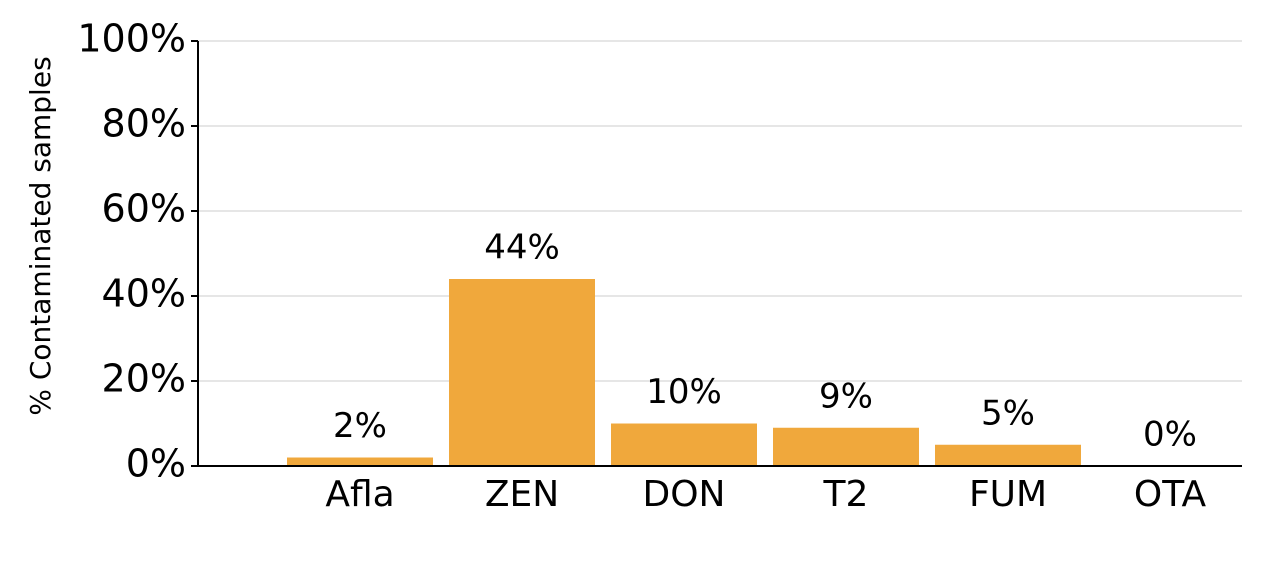 The width and height of the screenshot is (1280, 569). Describe the element at coordinates (1170, 494) in the screenshot. I see `x-tick-label: OTA` at that location.